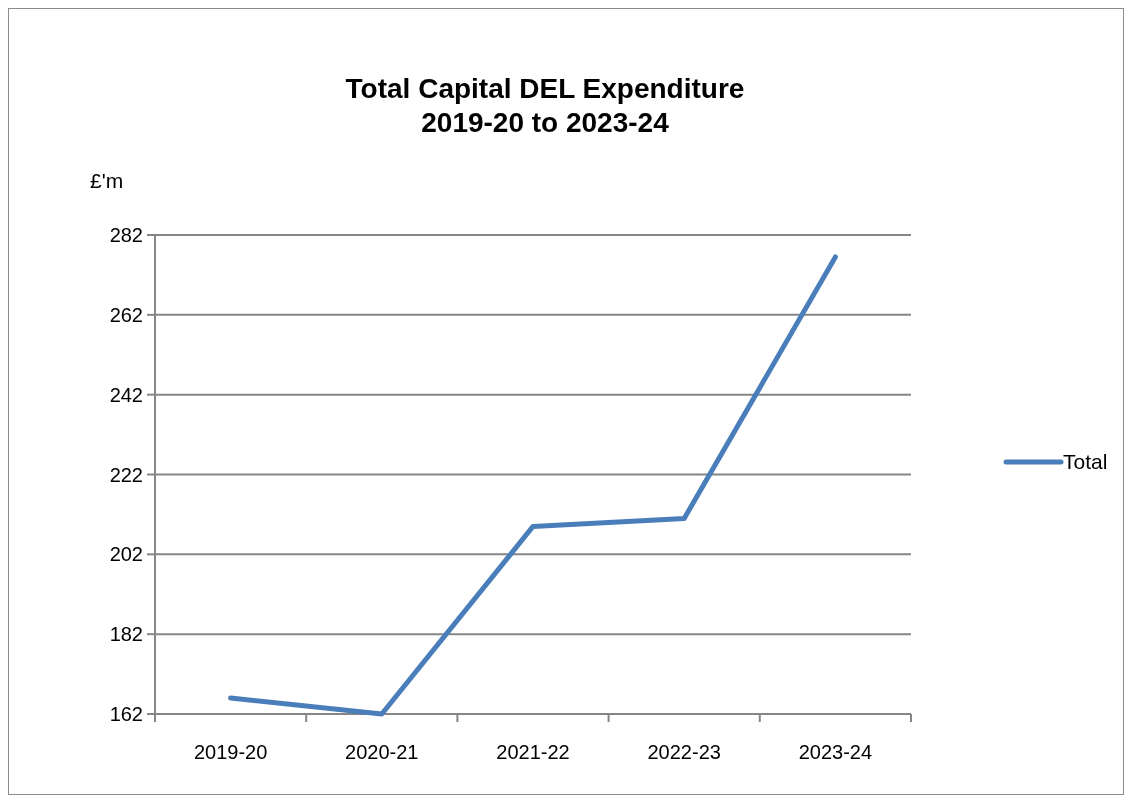  Describe the element at coordinates (126, 634) in the screenshot. I see `y-tick-label: 182` at that location.